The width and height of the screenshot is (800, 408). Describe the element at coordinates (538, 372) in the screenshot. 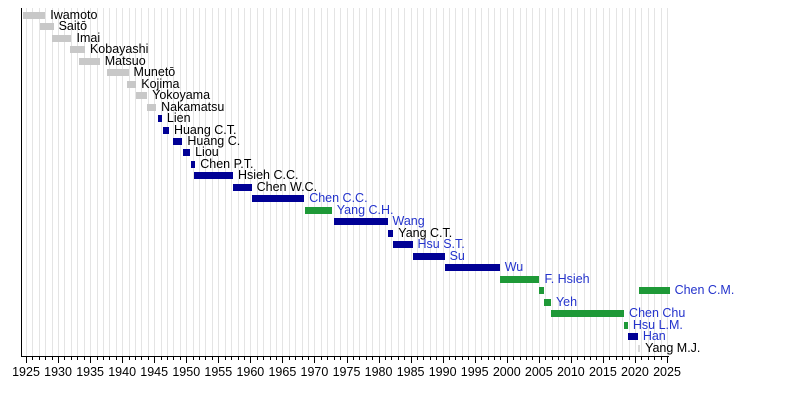

I see `axis-tick-label: 2005` at that location.